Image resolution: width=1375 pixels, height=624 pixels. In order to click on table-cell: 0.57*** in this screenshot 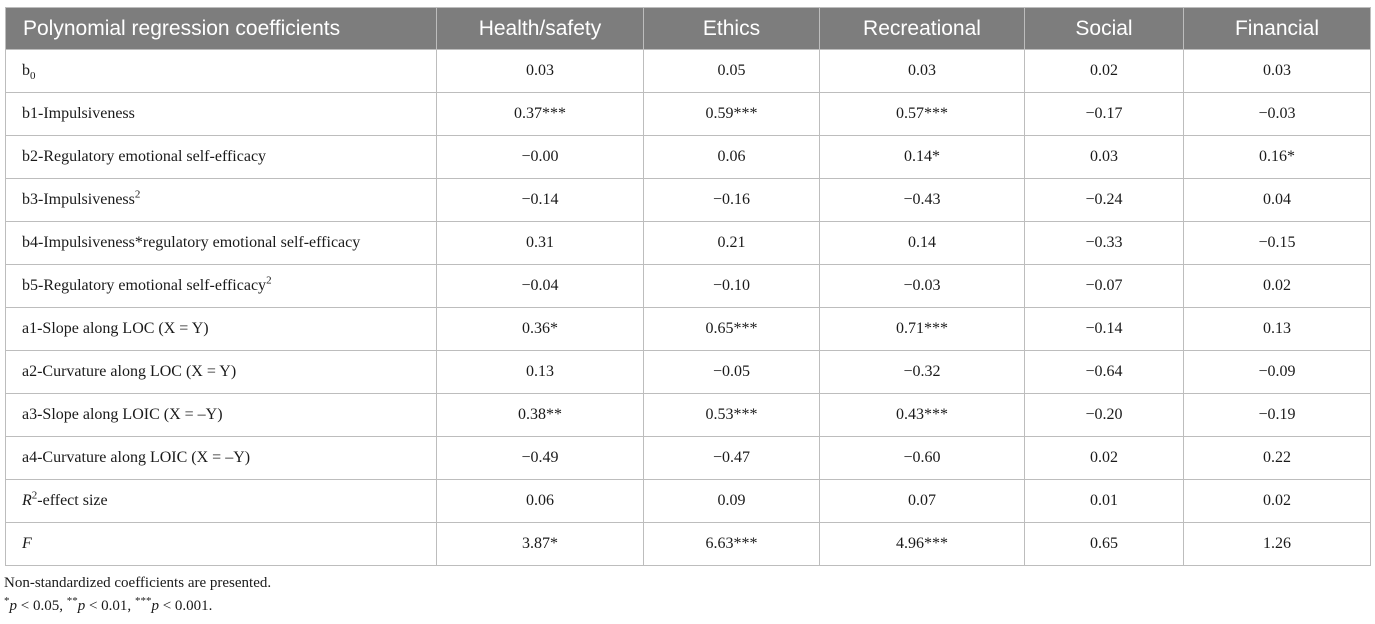, I will do `click(922, 114)`.